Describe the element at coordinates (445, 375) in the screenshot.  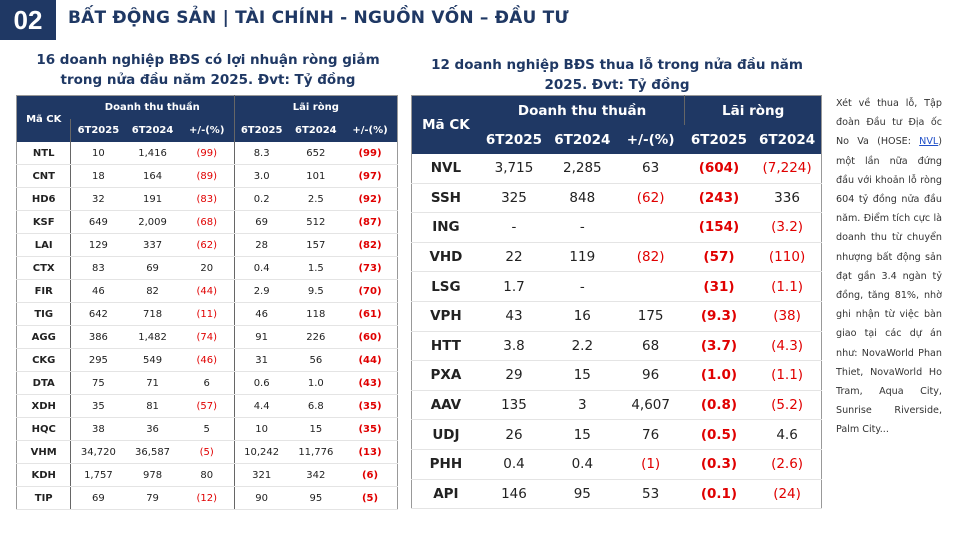
I see `cell: PXA` at that location.